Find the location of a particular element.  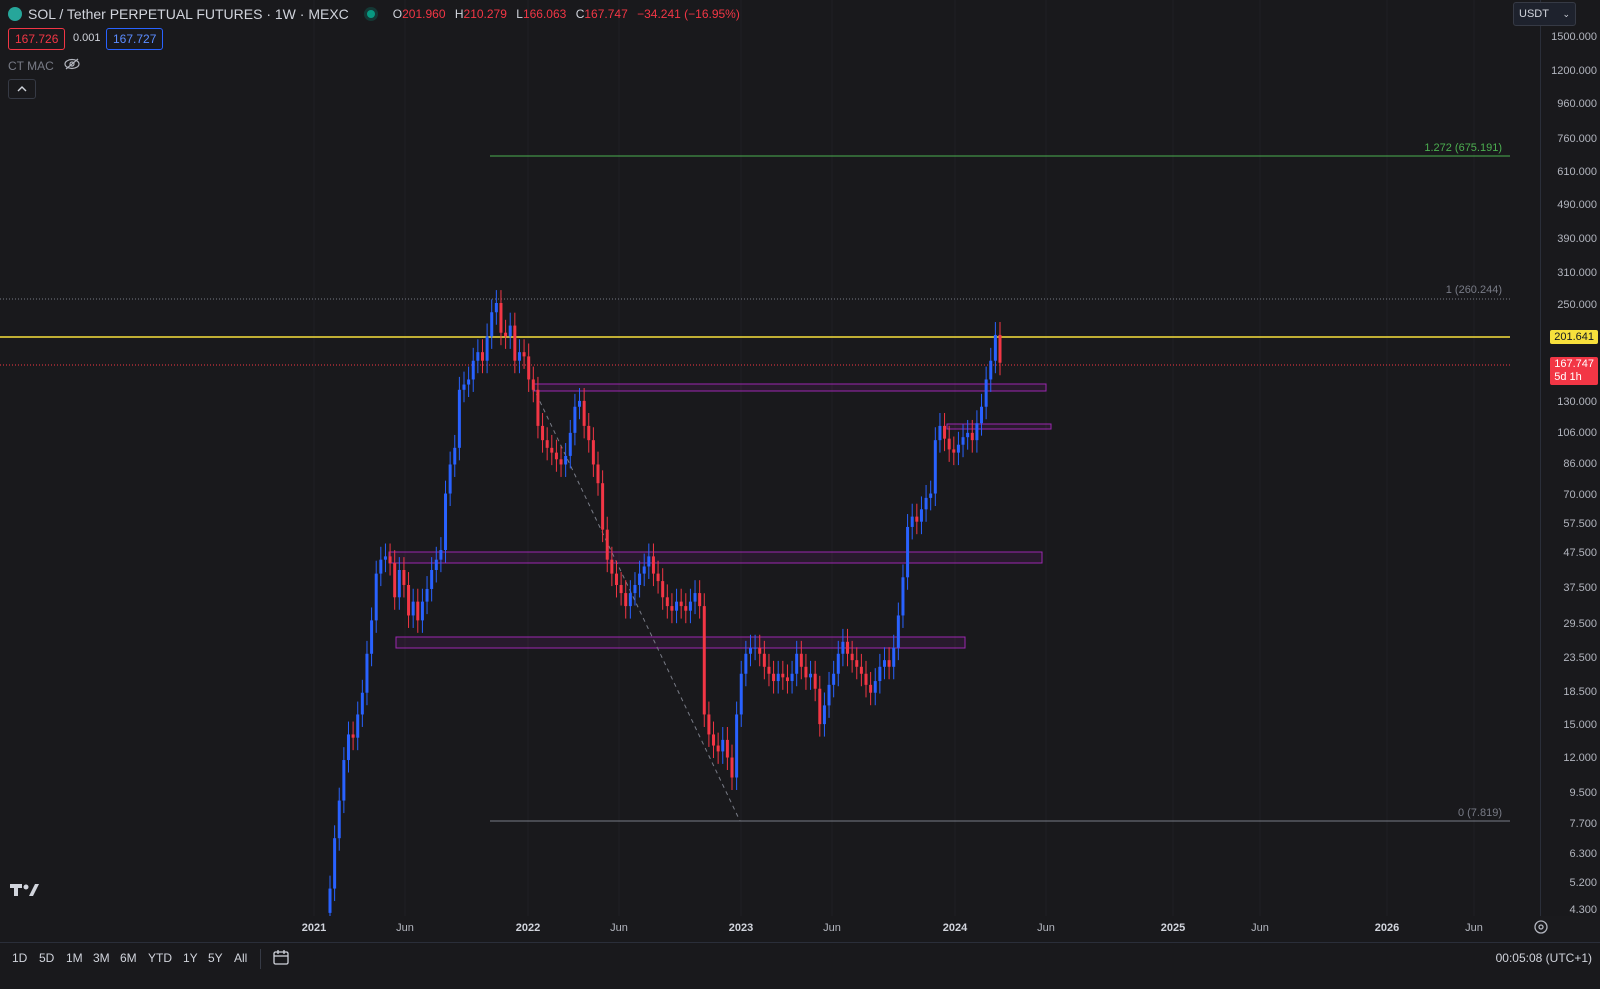

last-price-value: 167.747 is located at coordinates (1574, 364).